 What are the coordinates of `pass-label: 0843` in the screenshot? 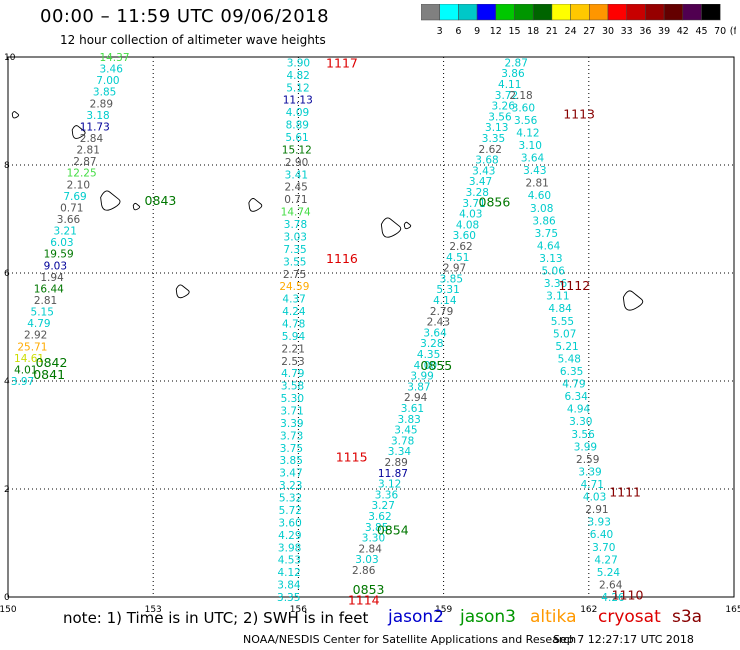 It's located at (161, 200).